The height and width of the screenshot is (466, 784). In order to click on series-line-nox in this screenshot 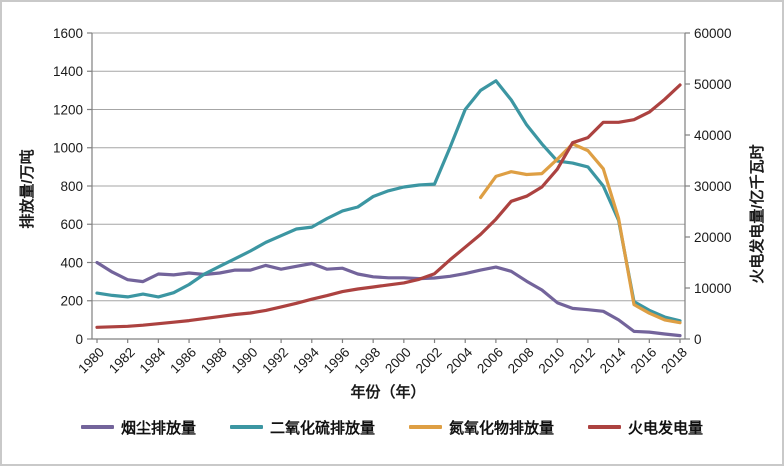, I will do `click(580, 233)`.